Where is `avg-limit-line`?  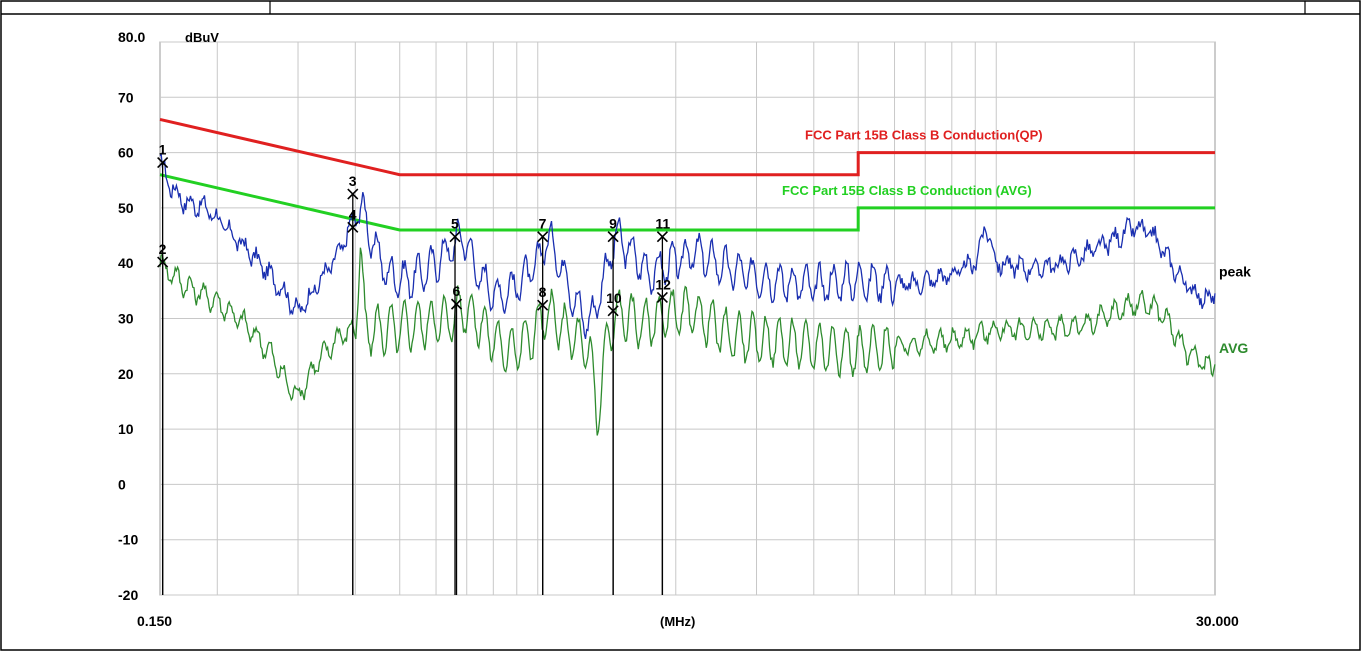
avg-limit-line is located at coordinates (687, 202).